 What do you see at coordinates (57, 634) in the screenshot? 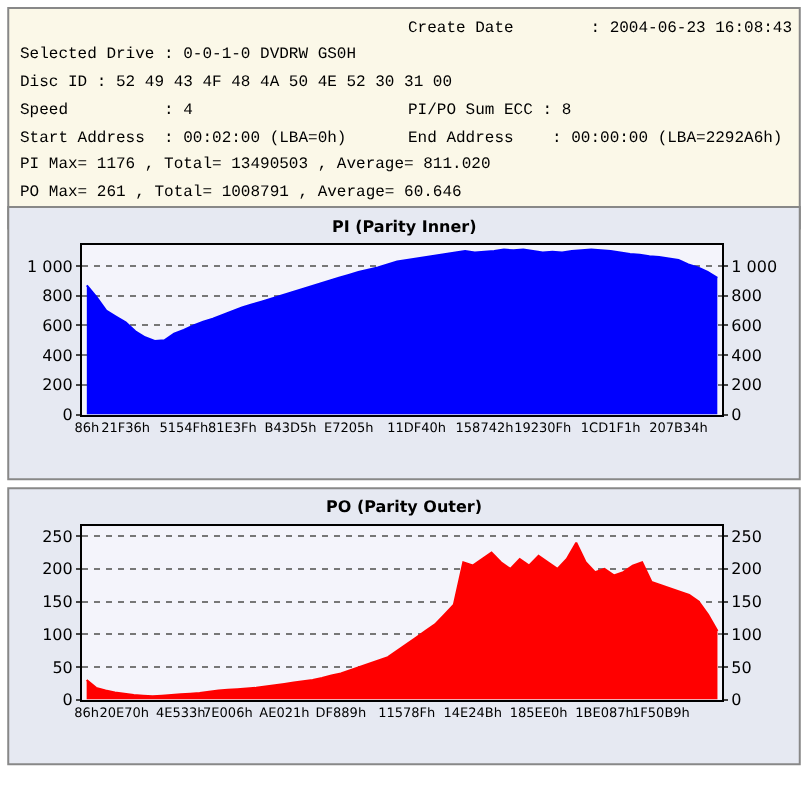
I see `y-tick-label: 100` at bounding box center [57, 634].